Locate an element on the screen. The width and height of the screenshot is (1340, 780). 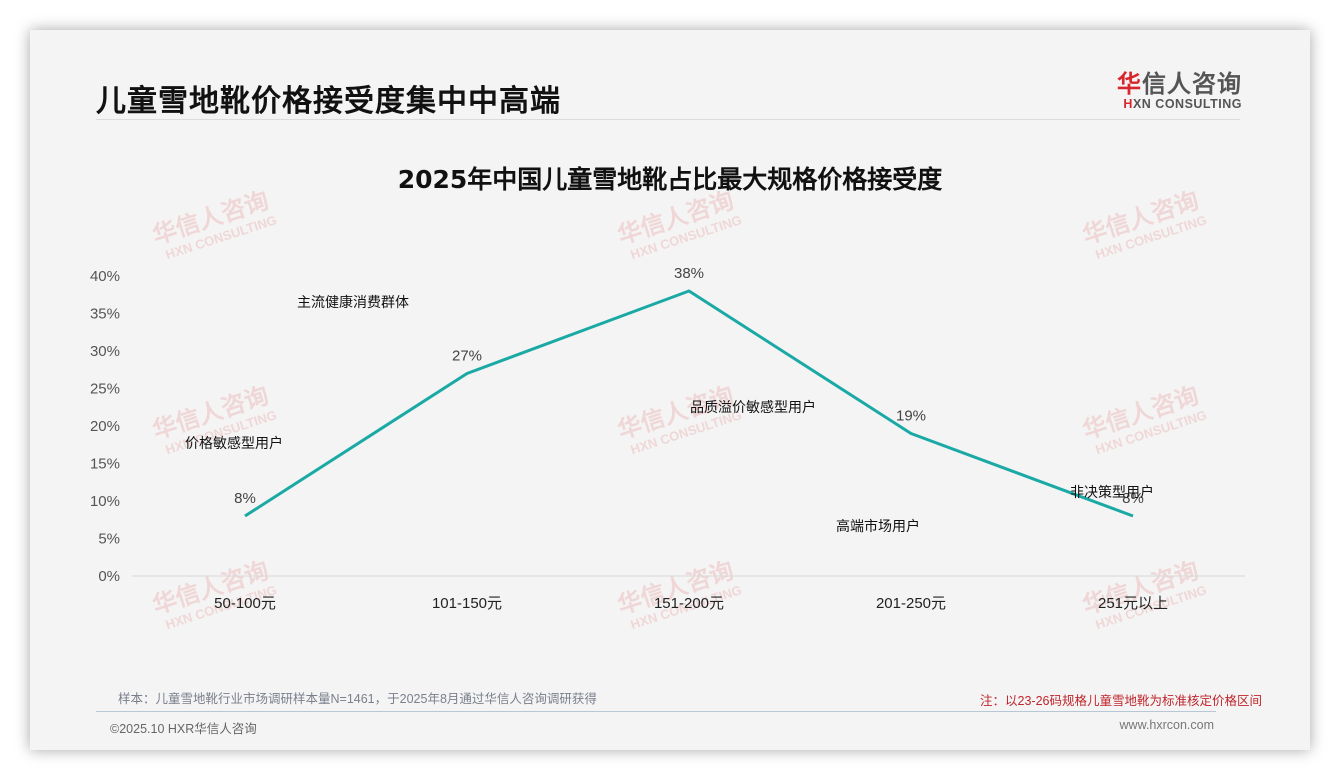
y-tick-label: 35% is located at coordinates (105, 314).